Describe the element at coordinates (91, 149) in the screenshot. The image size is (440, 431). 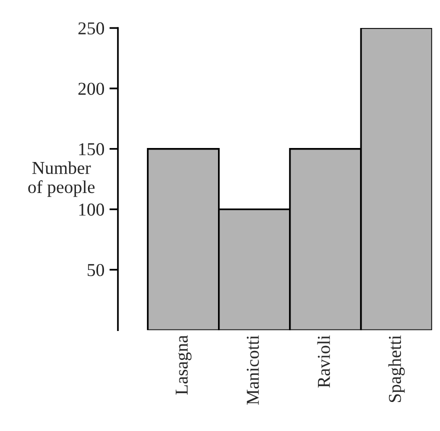
I see `y-tick-label: 150` at that location.